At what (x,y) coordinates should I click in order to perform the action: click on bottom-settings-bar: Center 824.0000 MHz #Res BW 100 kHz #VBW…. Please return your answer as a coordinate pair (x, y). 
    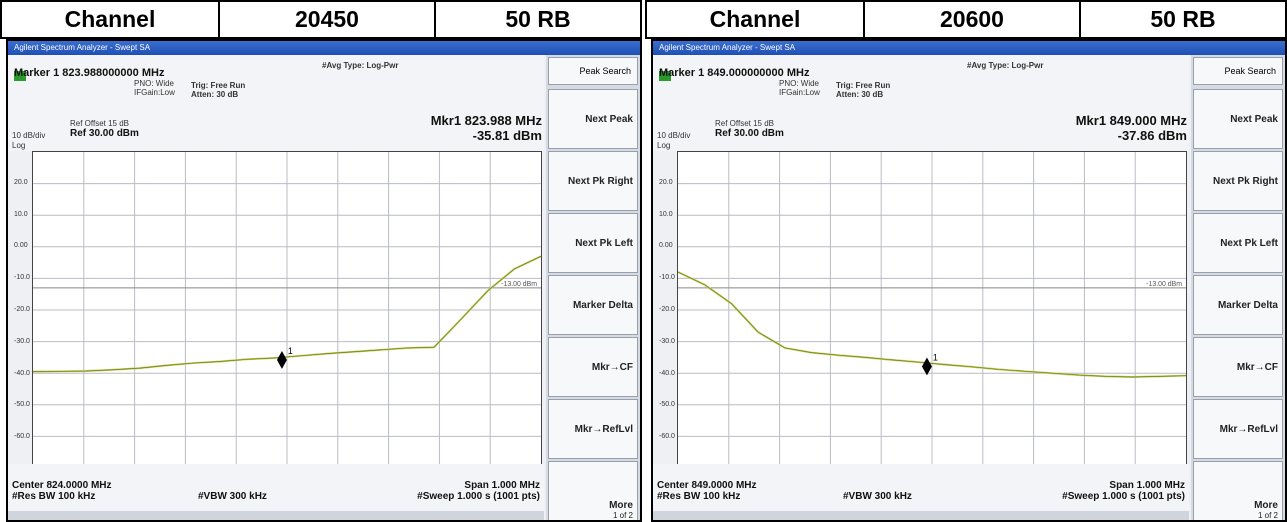
    Looking at the image, I should click on (276, 492).